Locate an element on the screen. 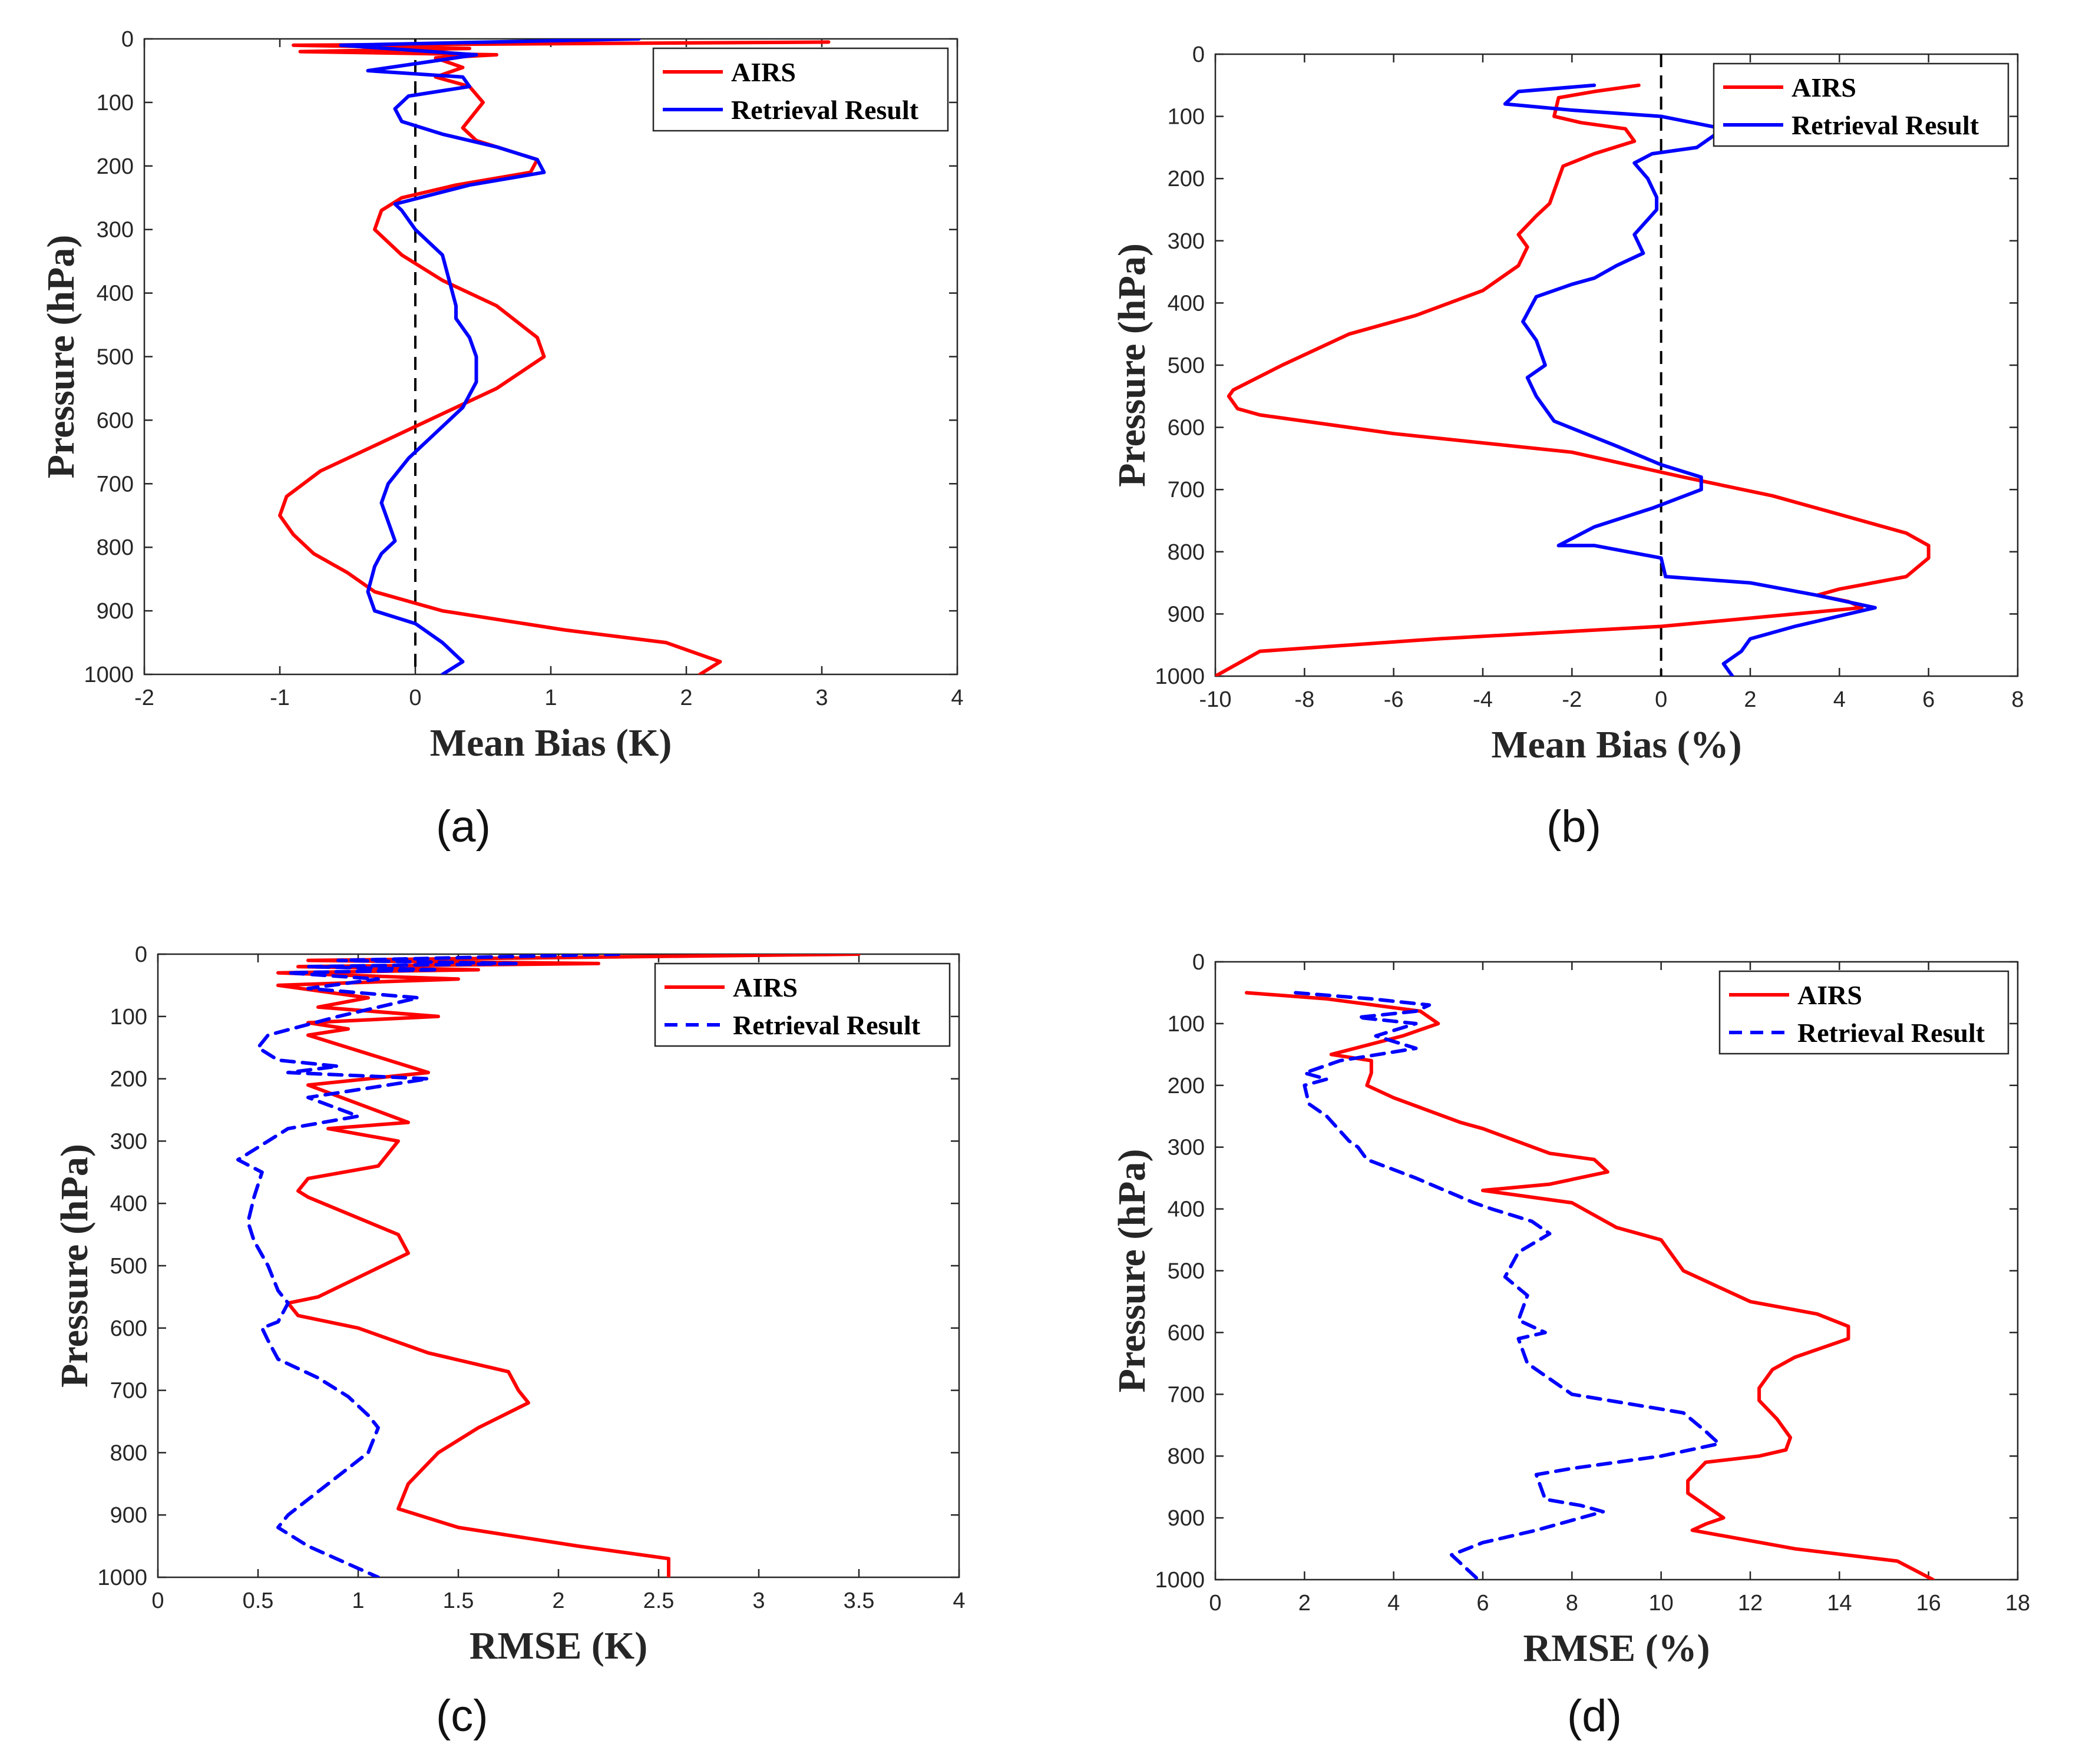 The width and height of the screenshot is (2089, 1764). caption-d: (d) is located at coordinates (1595, 1716).